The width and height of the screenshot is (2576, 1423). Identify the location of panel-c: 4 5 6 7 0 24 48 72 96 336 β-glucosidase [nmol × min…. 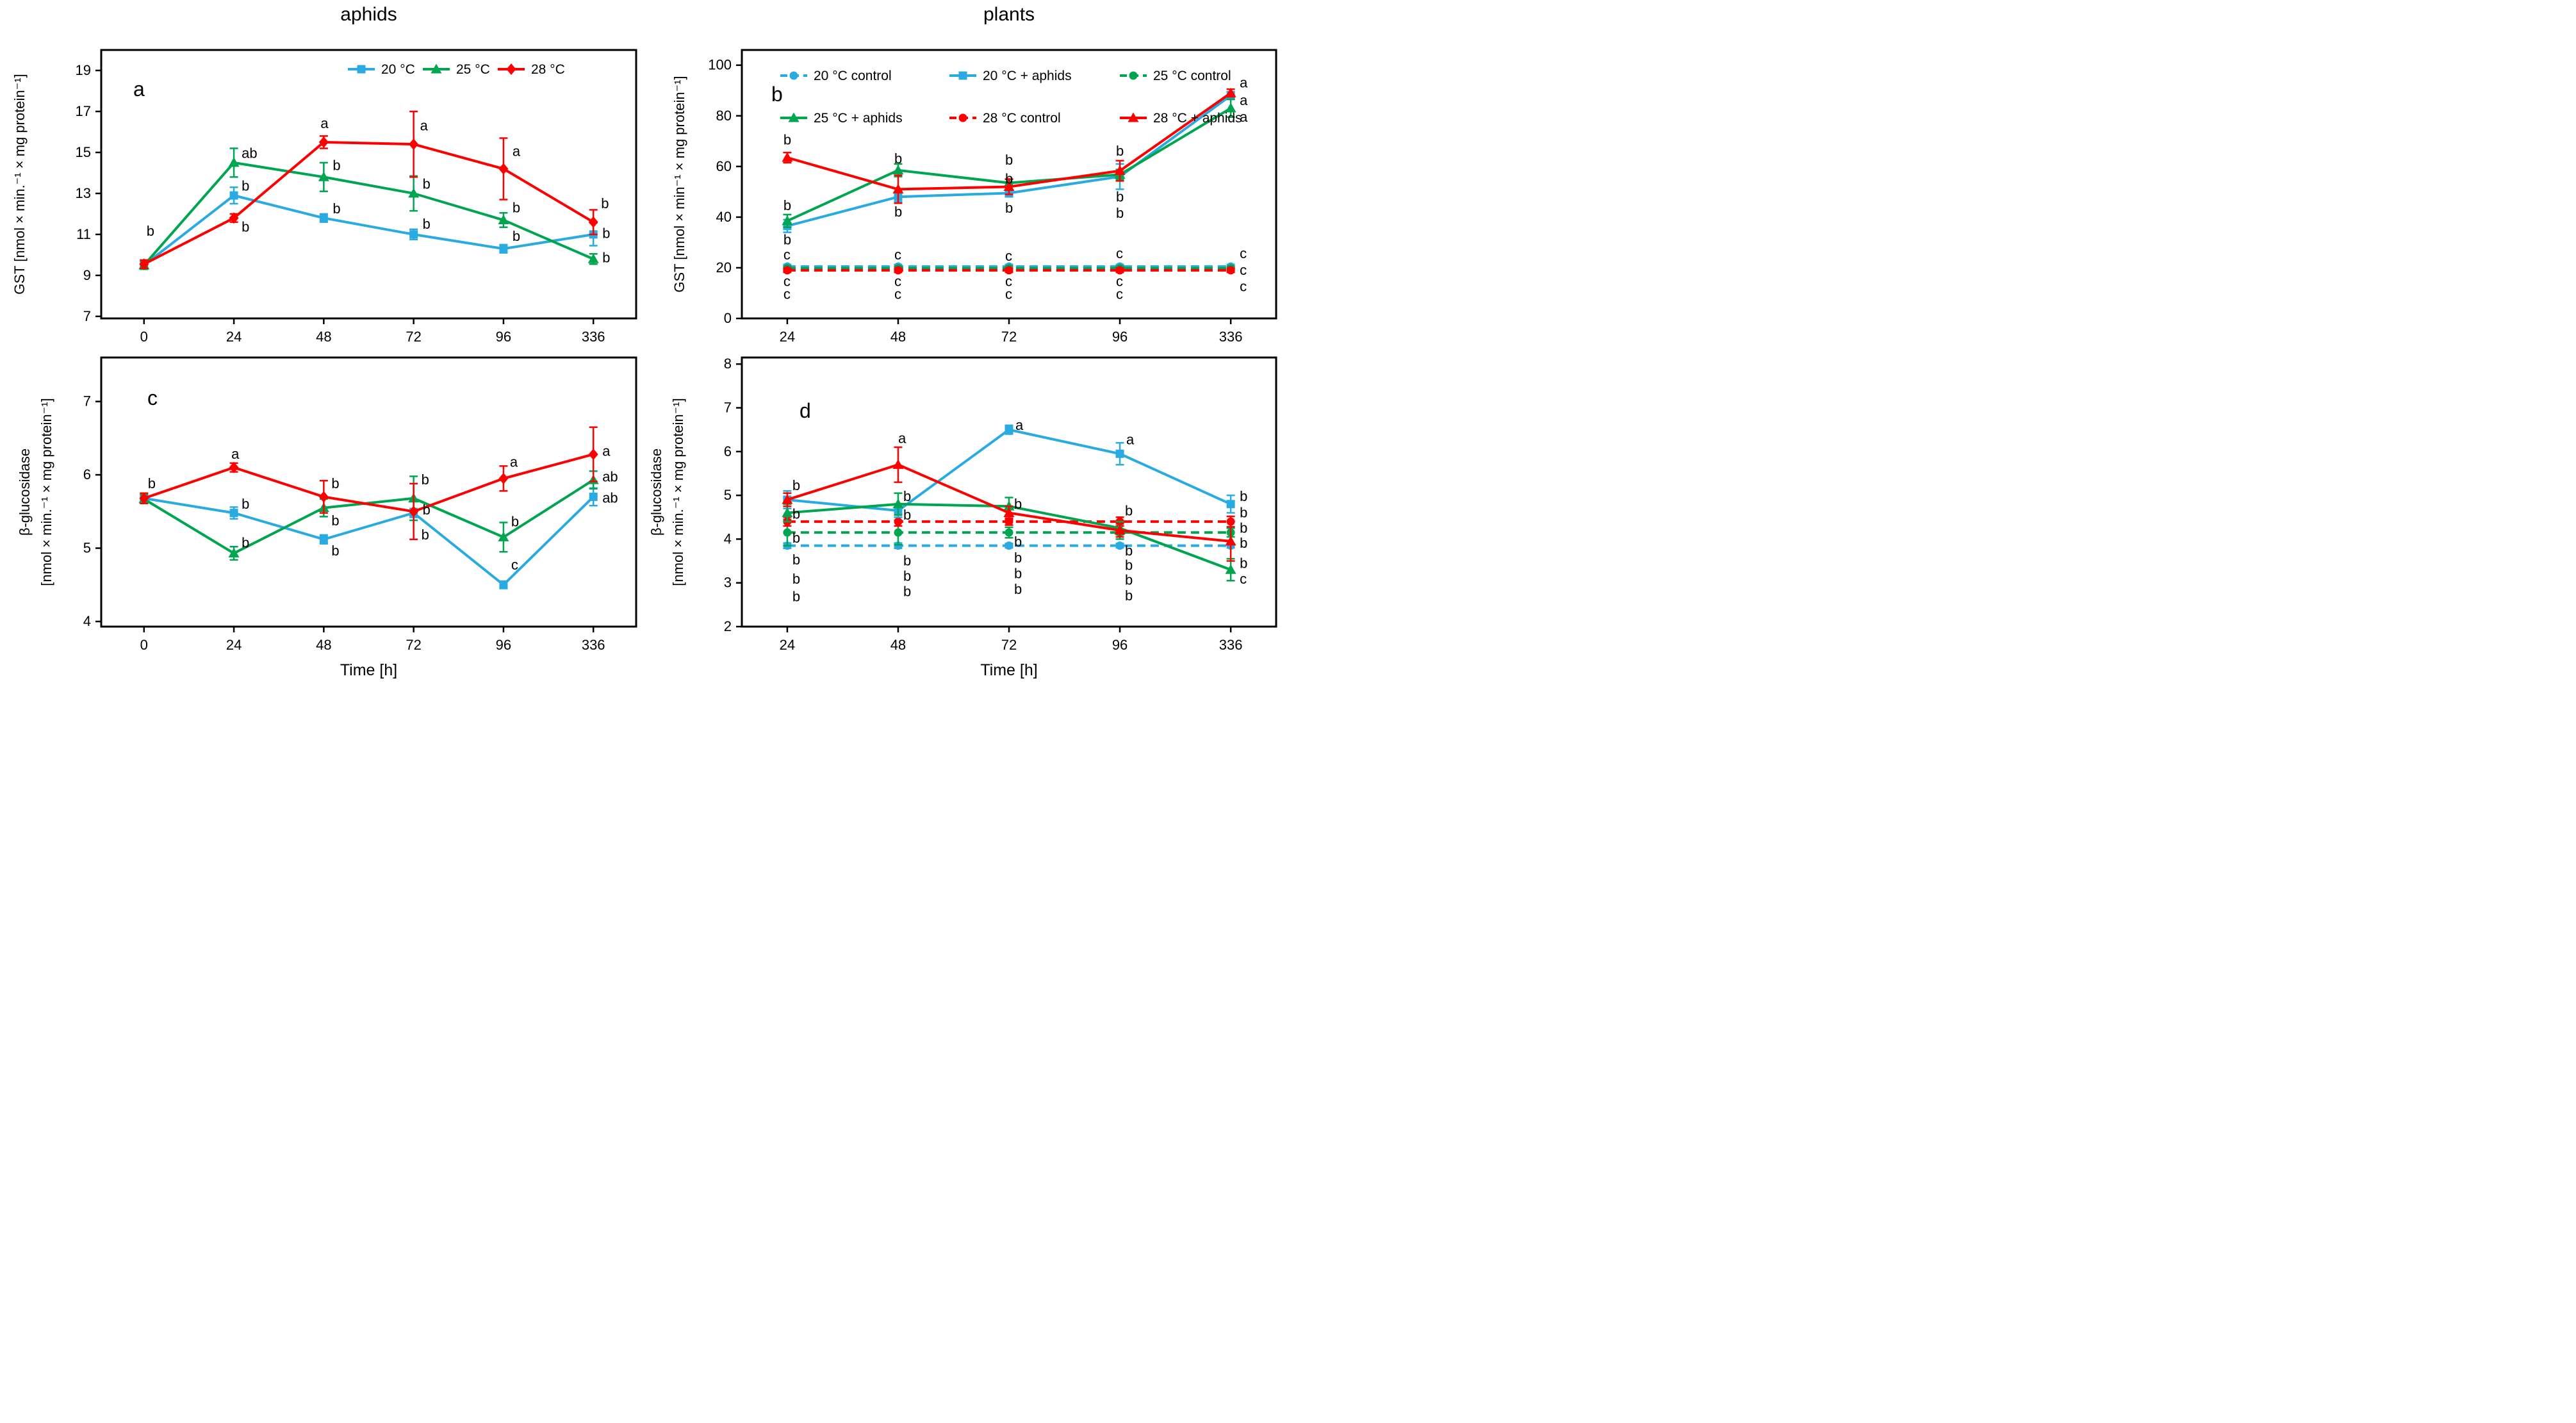
(327, 505).